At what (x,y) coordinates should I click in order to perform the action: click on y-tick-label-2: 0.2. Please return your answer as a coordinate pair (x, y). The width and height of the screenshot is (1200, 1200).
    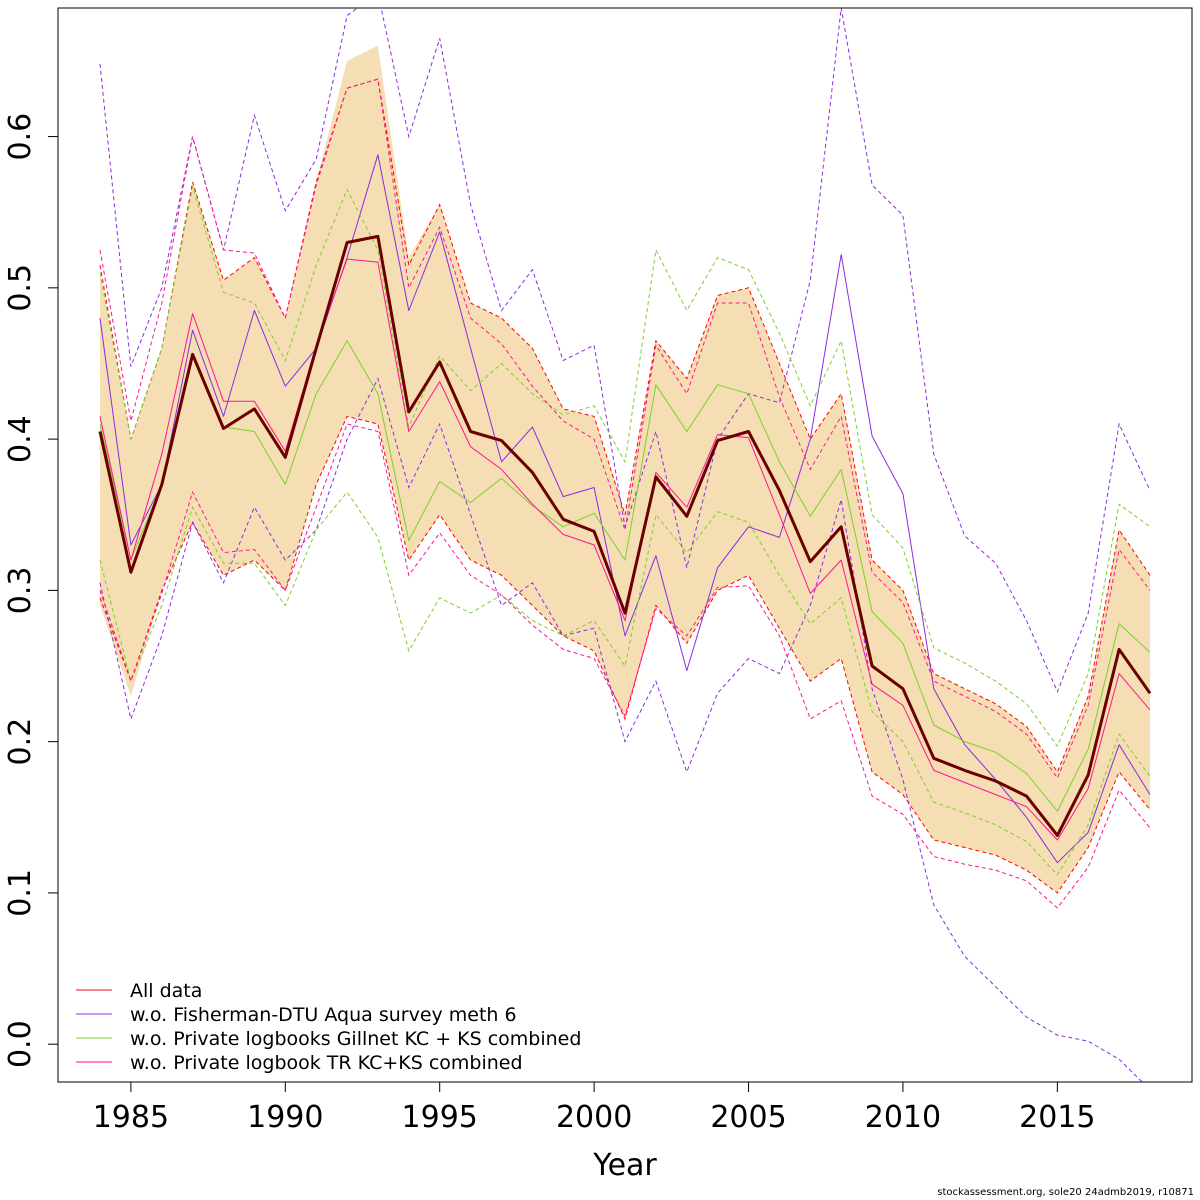
    Looking at the image, I should click on (20, 742).